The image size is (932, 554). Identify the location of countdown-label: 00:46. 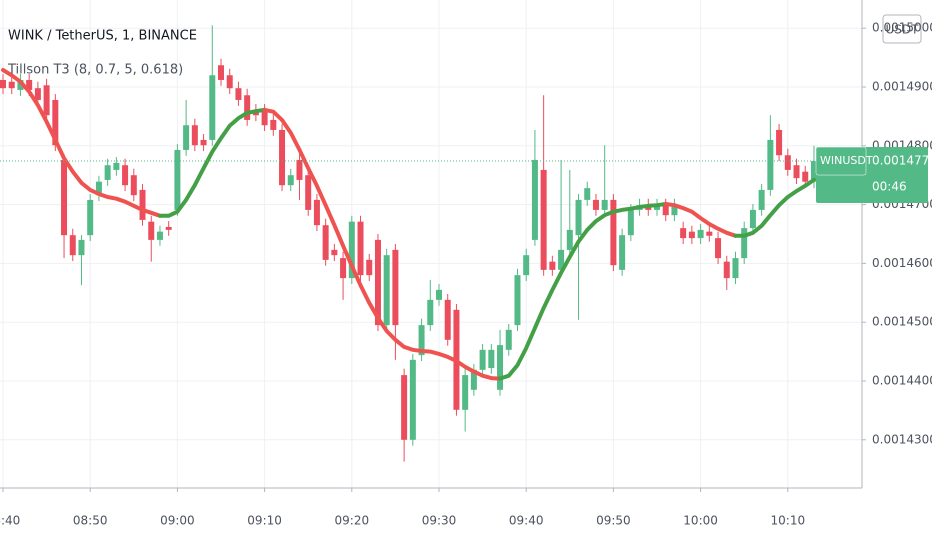
(889, 187).